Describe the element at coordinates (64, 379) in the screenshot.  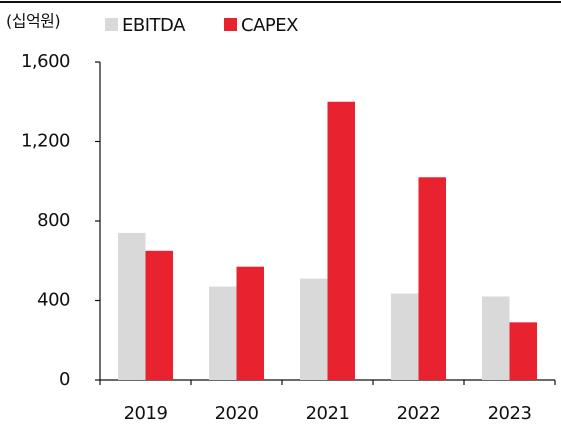
I see `y-tick-label: 0` at that location.